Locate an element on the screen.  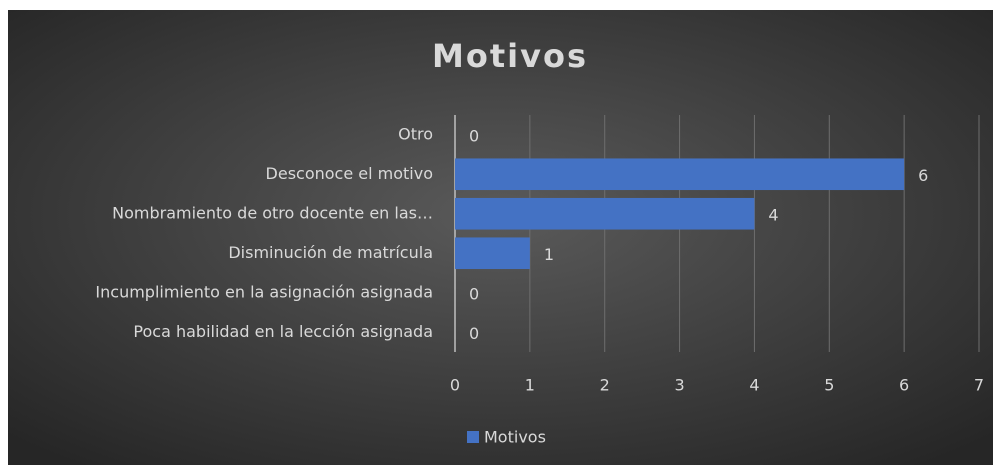
chart-title: Motivos is located at coordinates (510, 56).